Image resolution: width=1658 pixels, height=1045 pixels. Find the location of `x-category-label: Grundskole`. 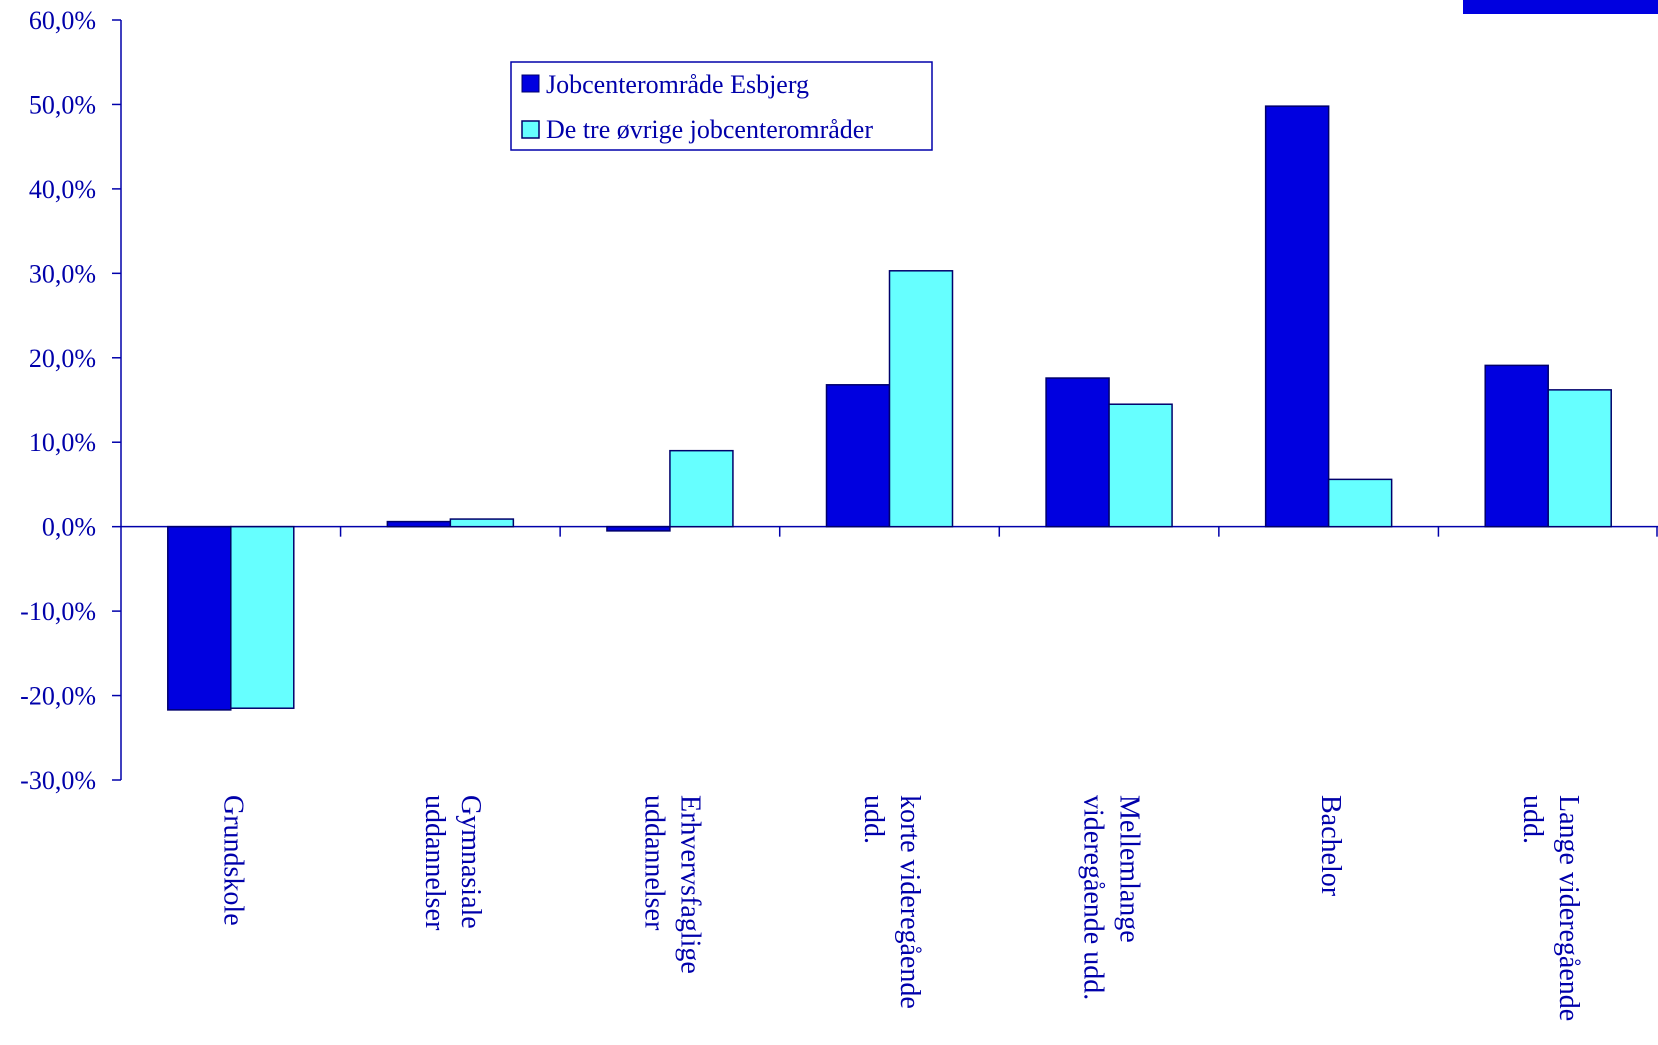

x-category-label: Grundskole is located at coordinates (232, 860).